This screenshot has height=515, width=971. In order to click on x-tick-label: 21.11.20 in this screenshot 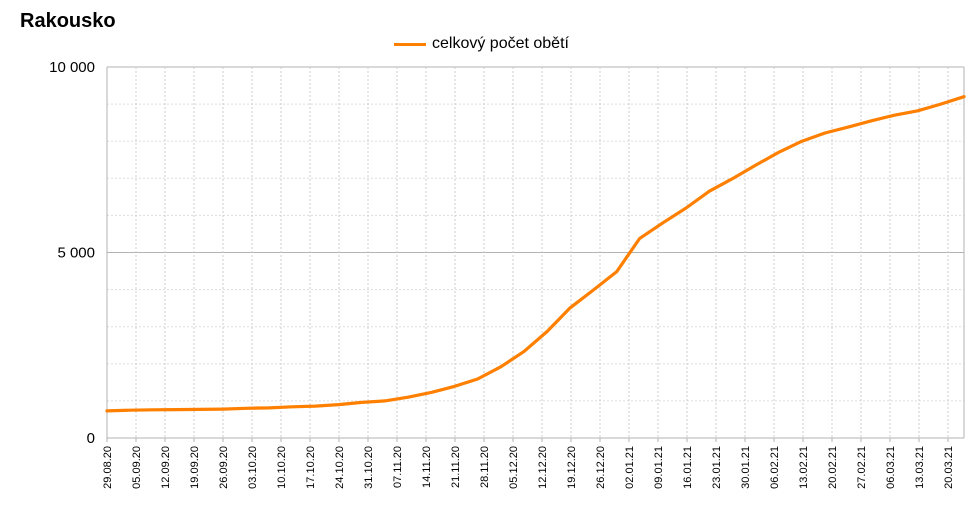, I will do `click(456, 467)`.